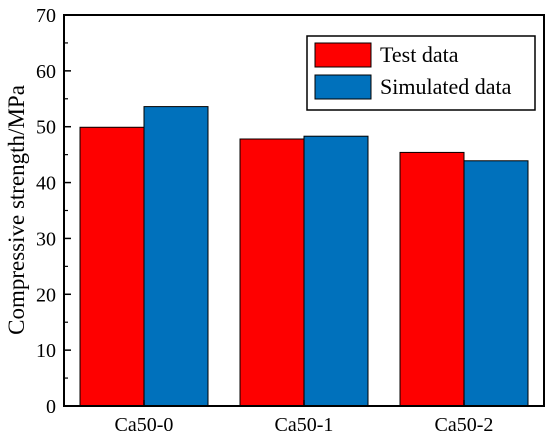 The height and width of the screenshot is (438, 550). Describe the element at coordinates (46, 72) in the screenshot. I see `y-tick-label: 60` at that location.